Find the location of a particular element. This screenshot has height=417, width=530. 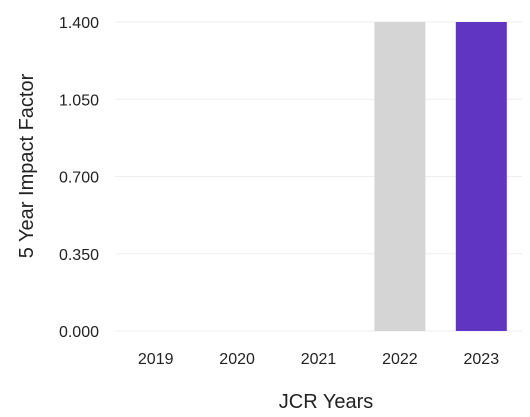

y-tick-label: 0.350 is located at coordinates (79, 255).